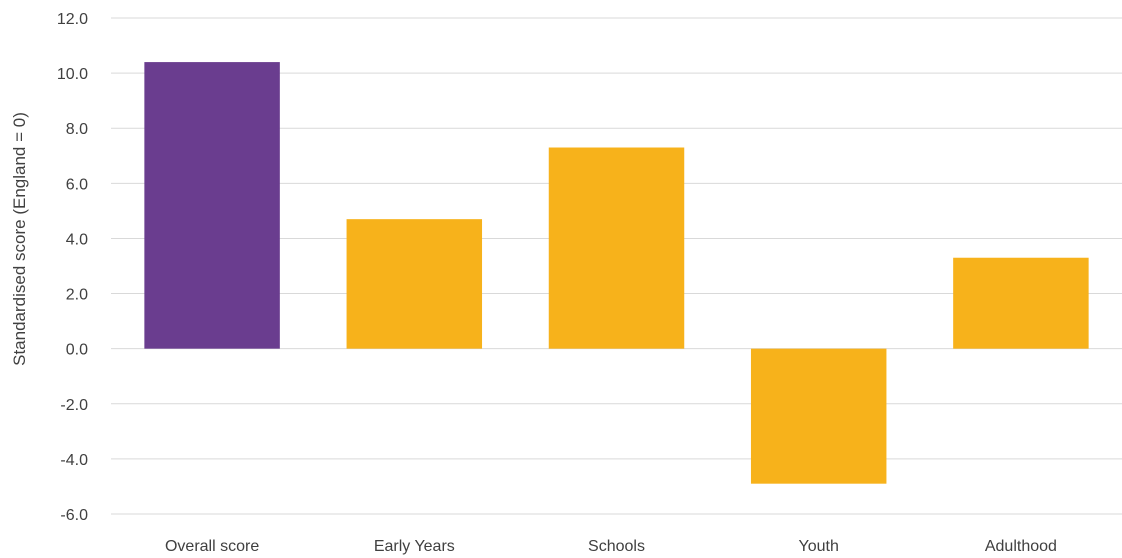  Describe the element at coordinates (414, 546) in the screenshot. I see `x-category-label: Early Years` at that location.